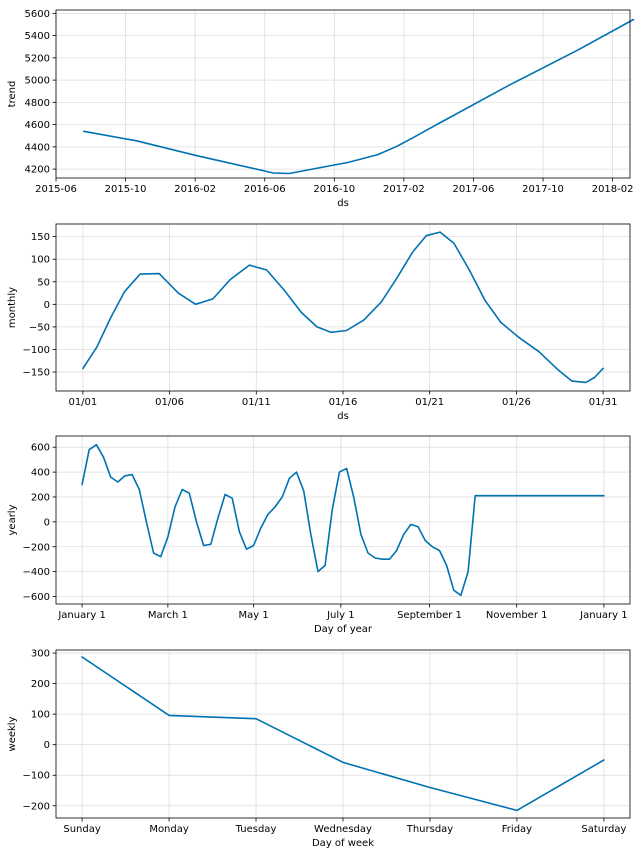  I want to click on weekly-xtick-label-5: Friday, so click(517, 829).